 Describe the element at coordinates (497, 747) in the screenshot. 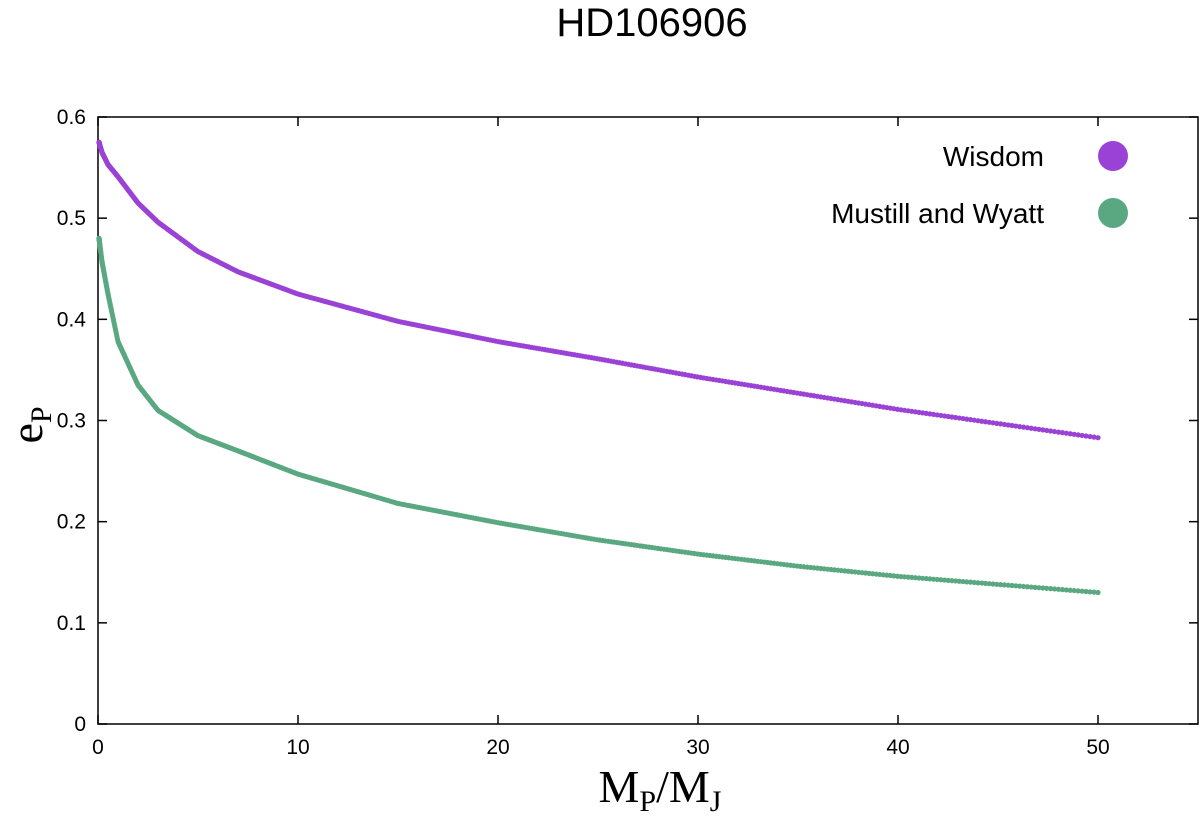

I see `x-tick-label: 20` at that location.